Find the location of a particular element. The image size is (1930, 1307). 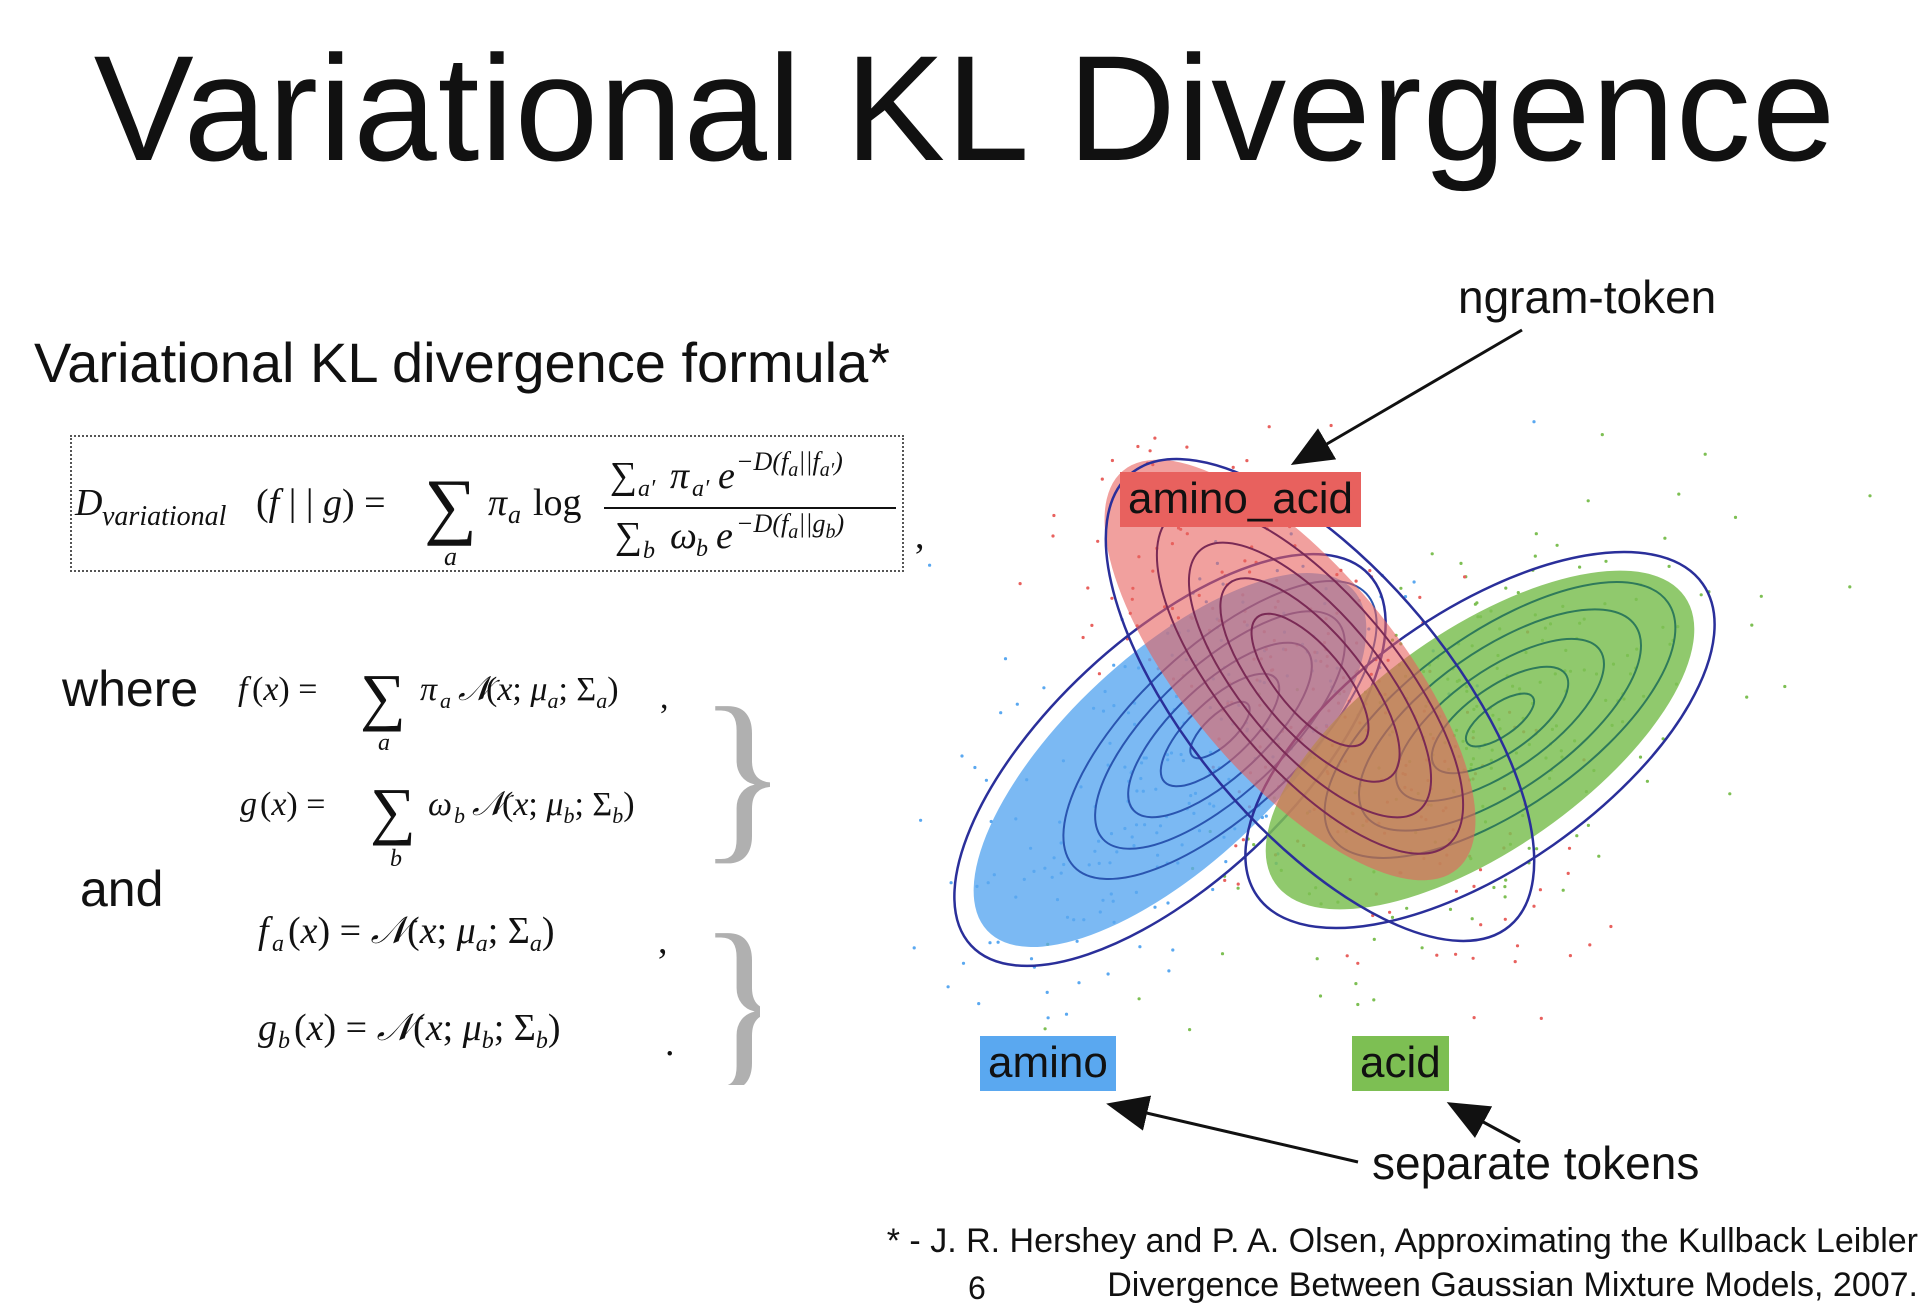

acid-contour-outline is located at coordinates (1480, 740).